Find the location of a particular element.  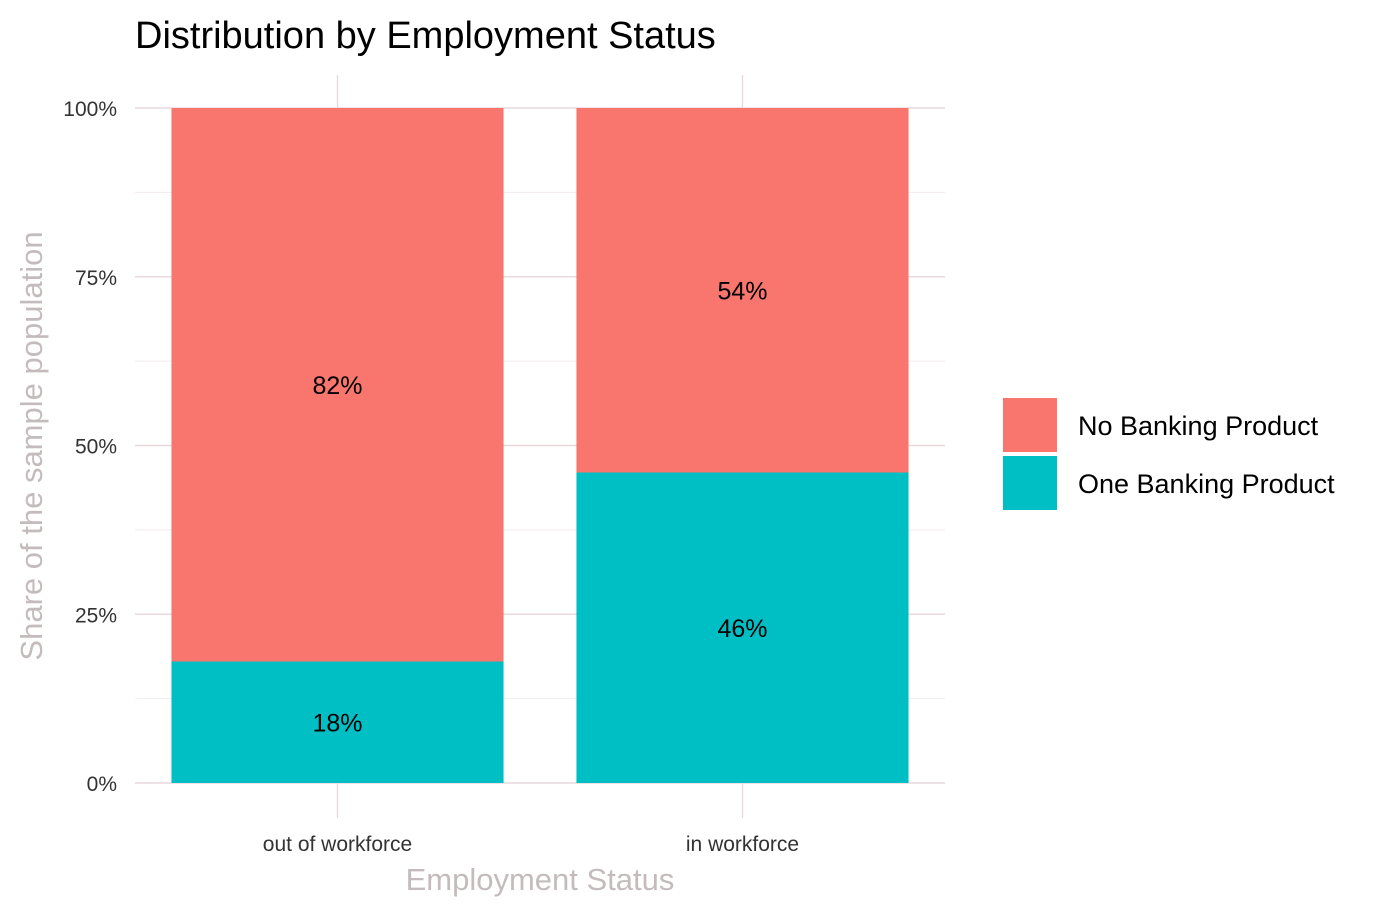

bar-value-label: 46% is located at coordinates (742, 629).